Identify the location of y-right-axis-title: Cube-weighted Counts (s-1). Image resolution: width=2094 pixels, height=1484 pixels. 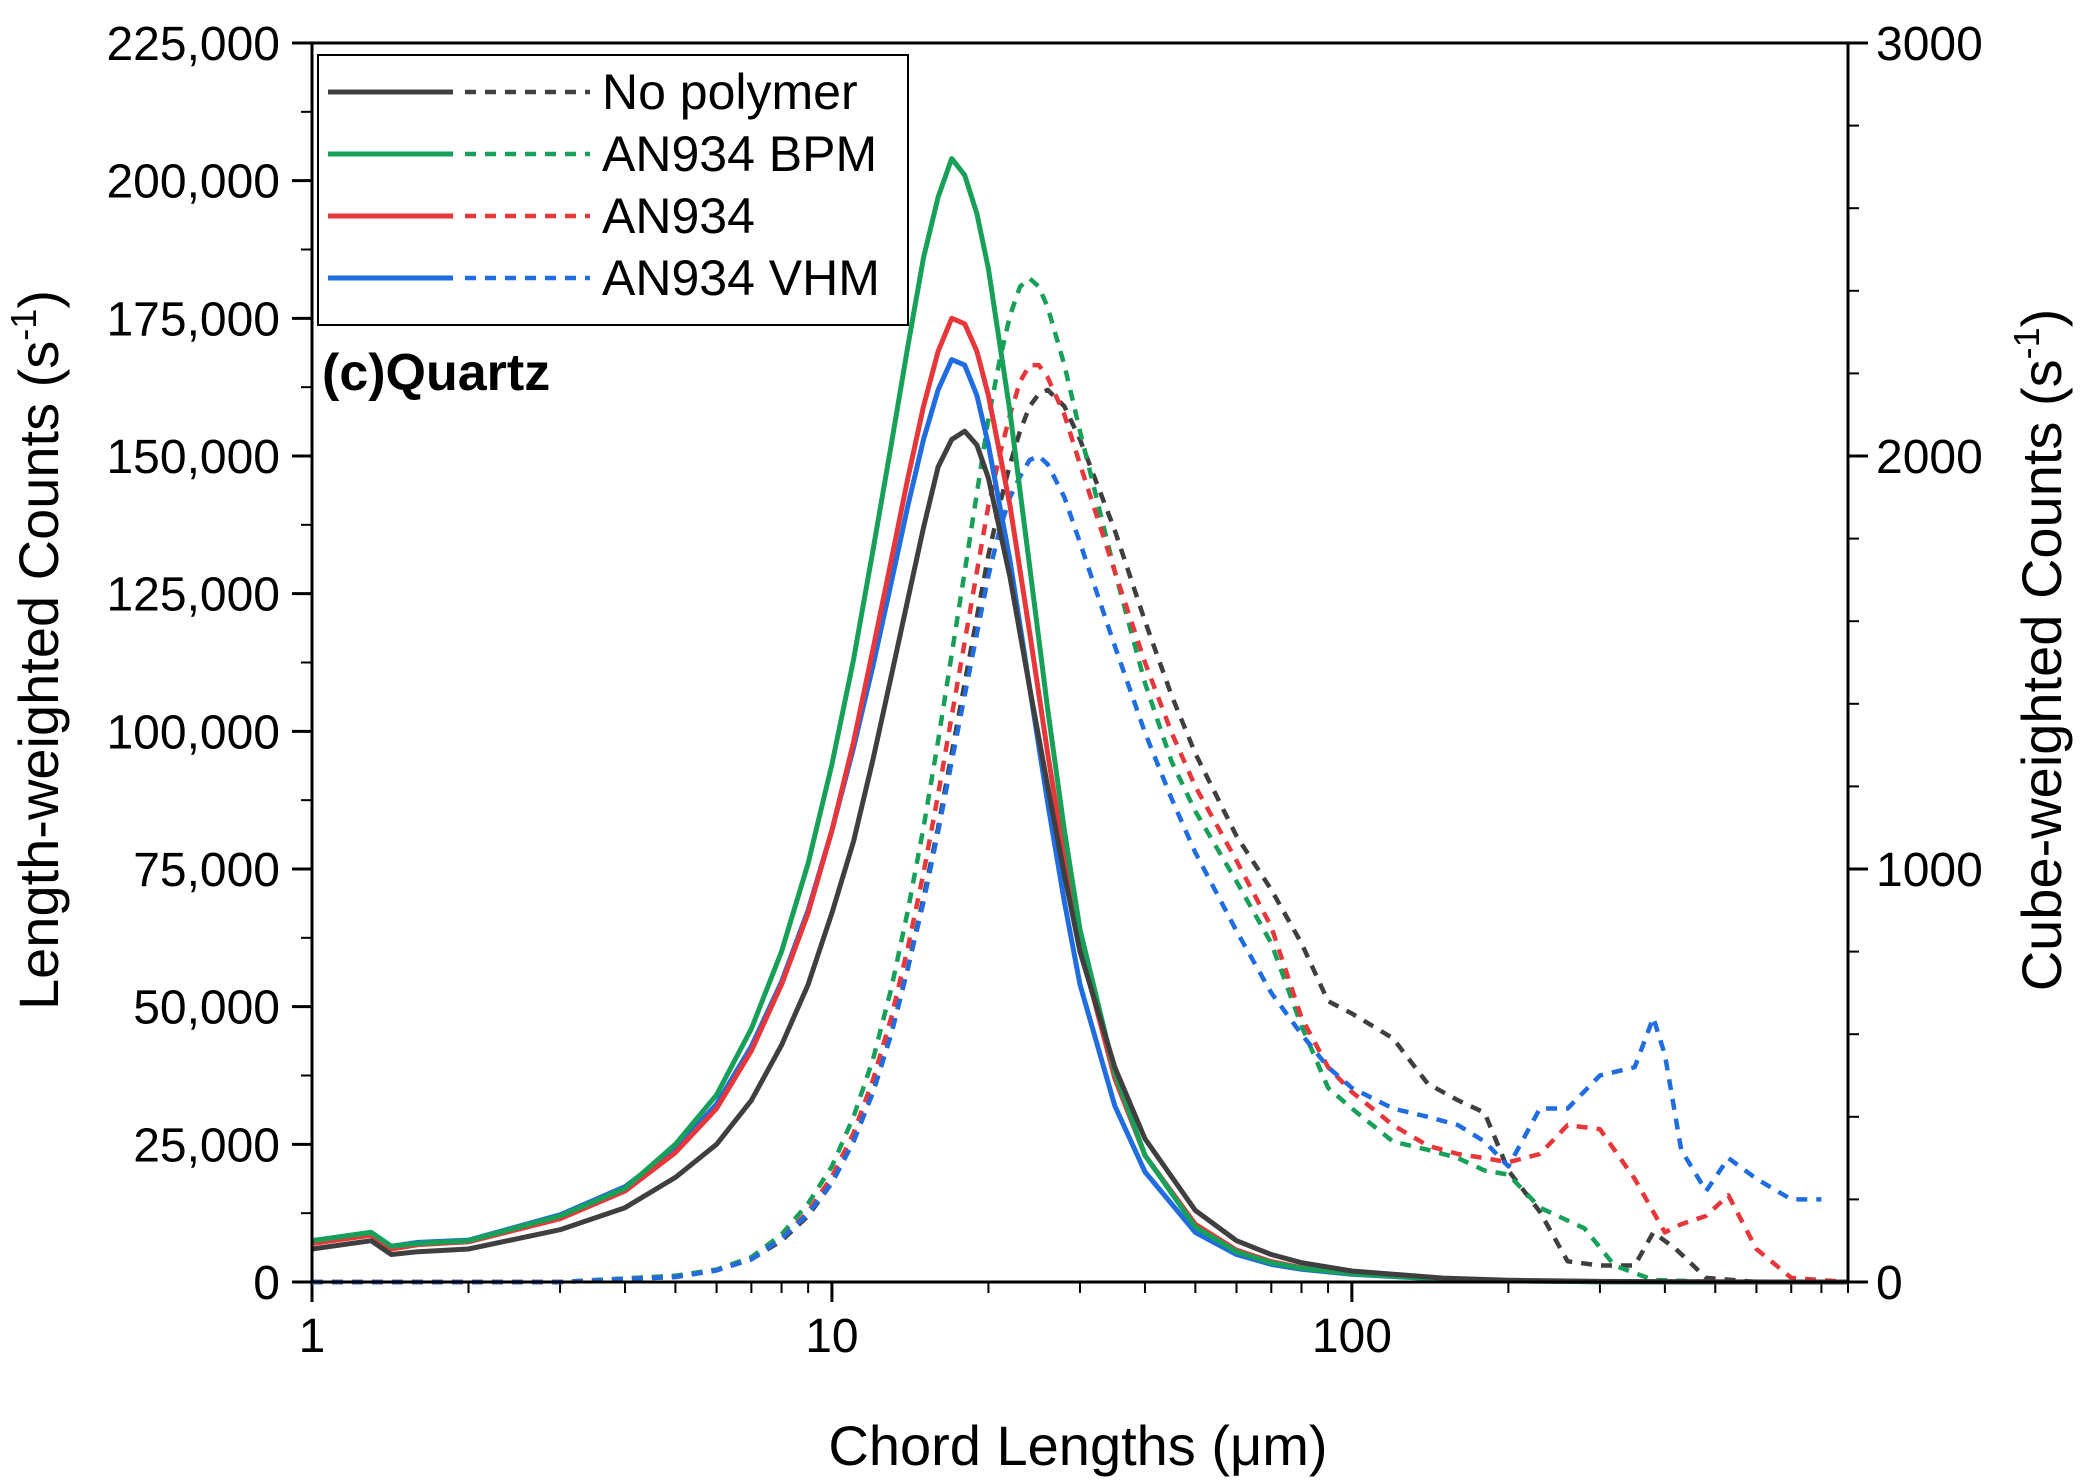
(2039, 650).